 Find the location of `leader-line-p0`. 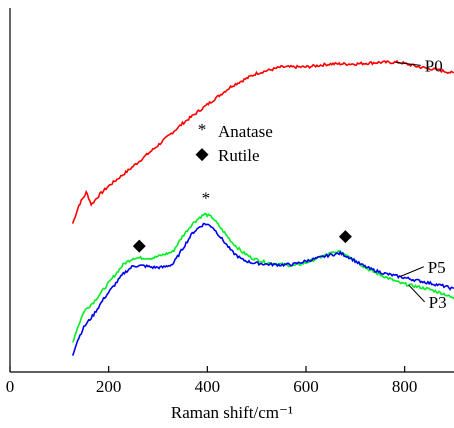

leader-line-p0 is located at coordinates (408, 63).